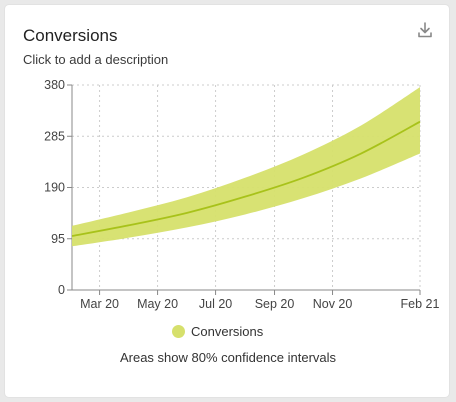 The width and height of the screenshot is (456, 402). Describe the element at coordinates (54, 136) in the screenshot. I see `y-tick-label: 285` at that location.